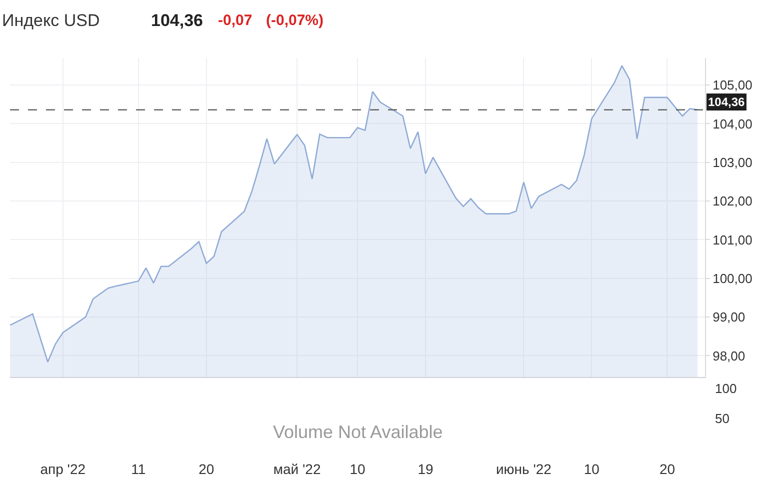 This screenshot has height=493, width=769. What do you see at coordinates (729, 317) in the screenshot?
I see `y-tick-label: 99,00` at bounding box center [729, 317].